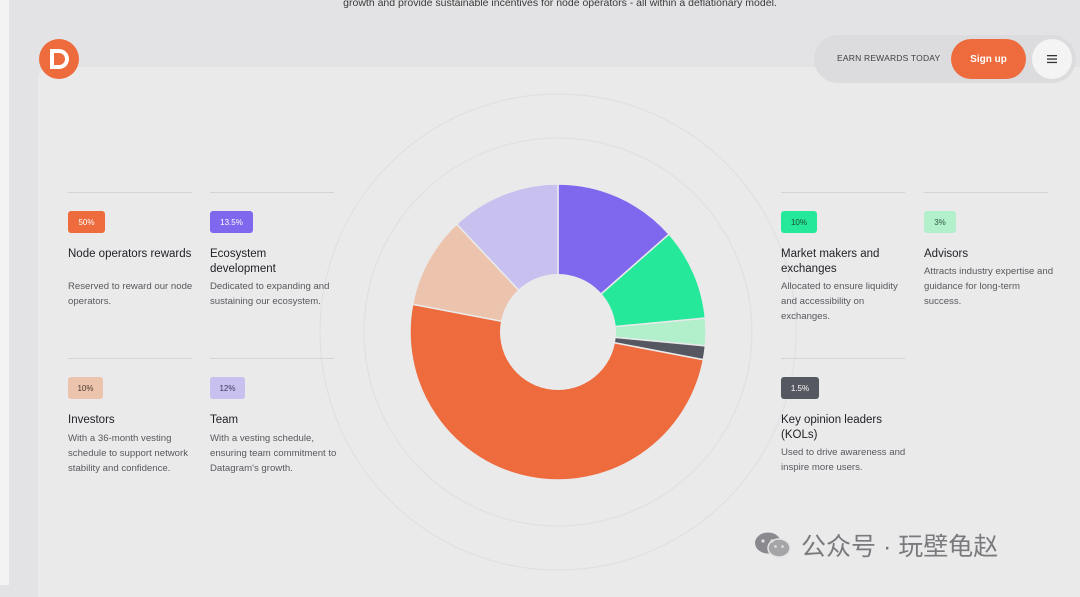  Describe the element at coordinates (243, 261) in the screenshot. I see `card-title: Ecosystem development` at that location.